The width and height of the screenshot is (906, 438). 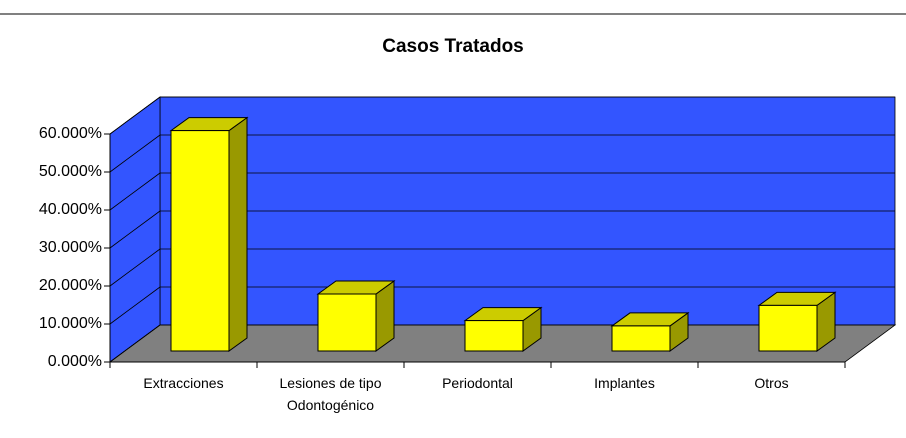 What do you see at coordinates (771, 383) in the screenshot?
I see `x-tick-label: Otros` at bounding box center [771, 383].